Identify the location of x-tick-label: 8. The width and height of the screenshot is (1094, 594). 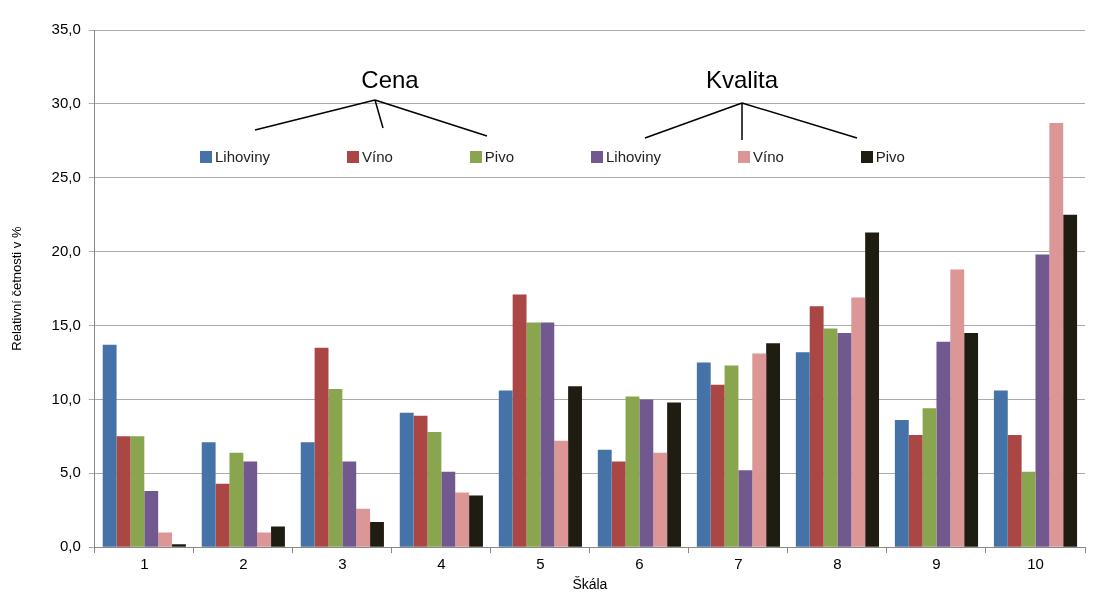
(837, 564).